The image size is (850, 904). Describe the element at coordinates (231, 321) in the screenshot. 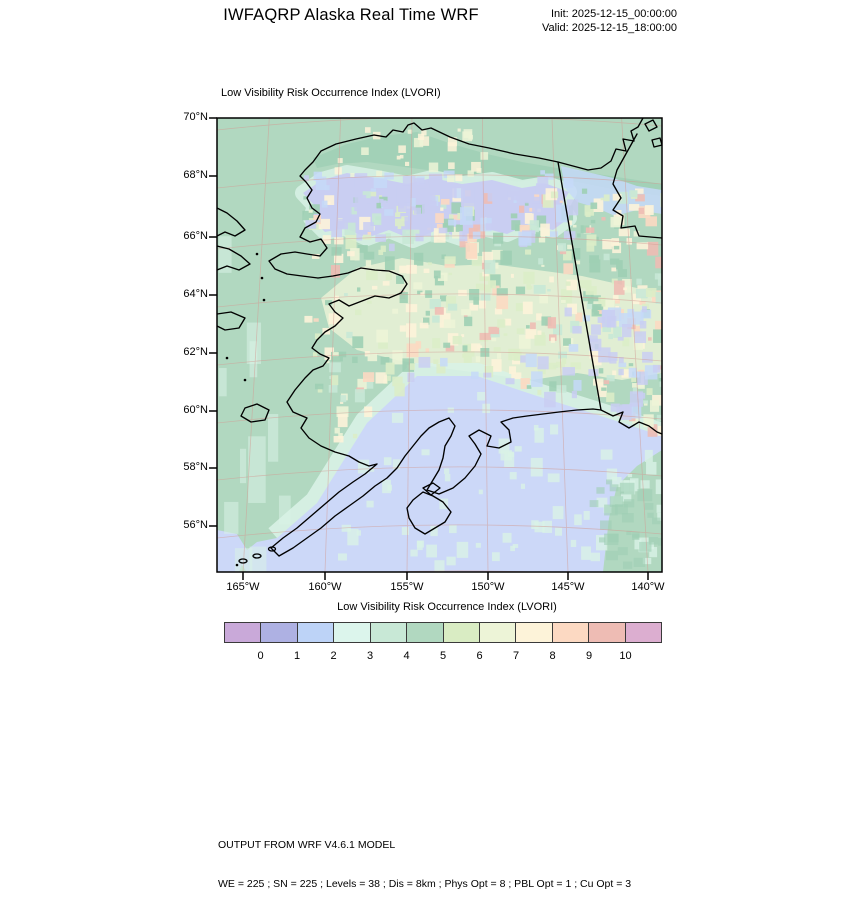

I see `st-lawrence-island` at that location.